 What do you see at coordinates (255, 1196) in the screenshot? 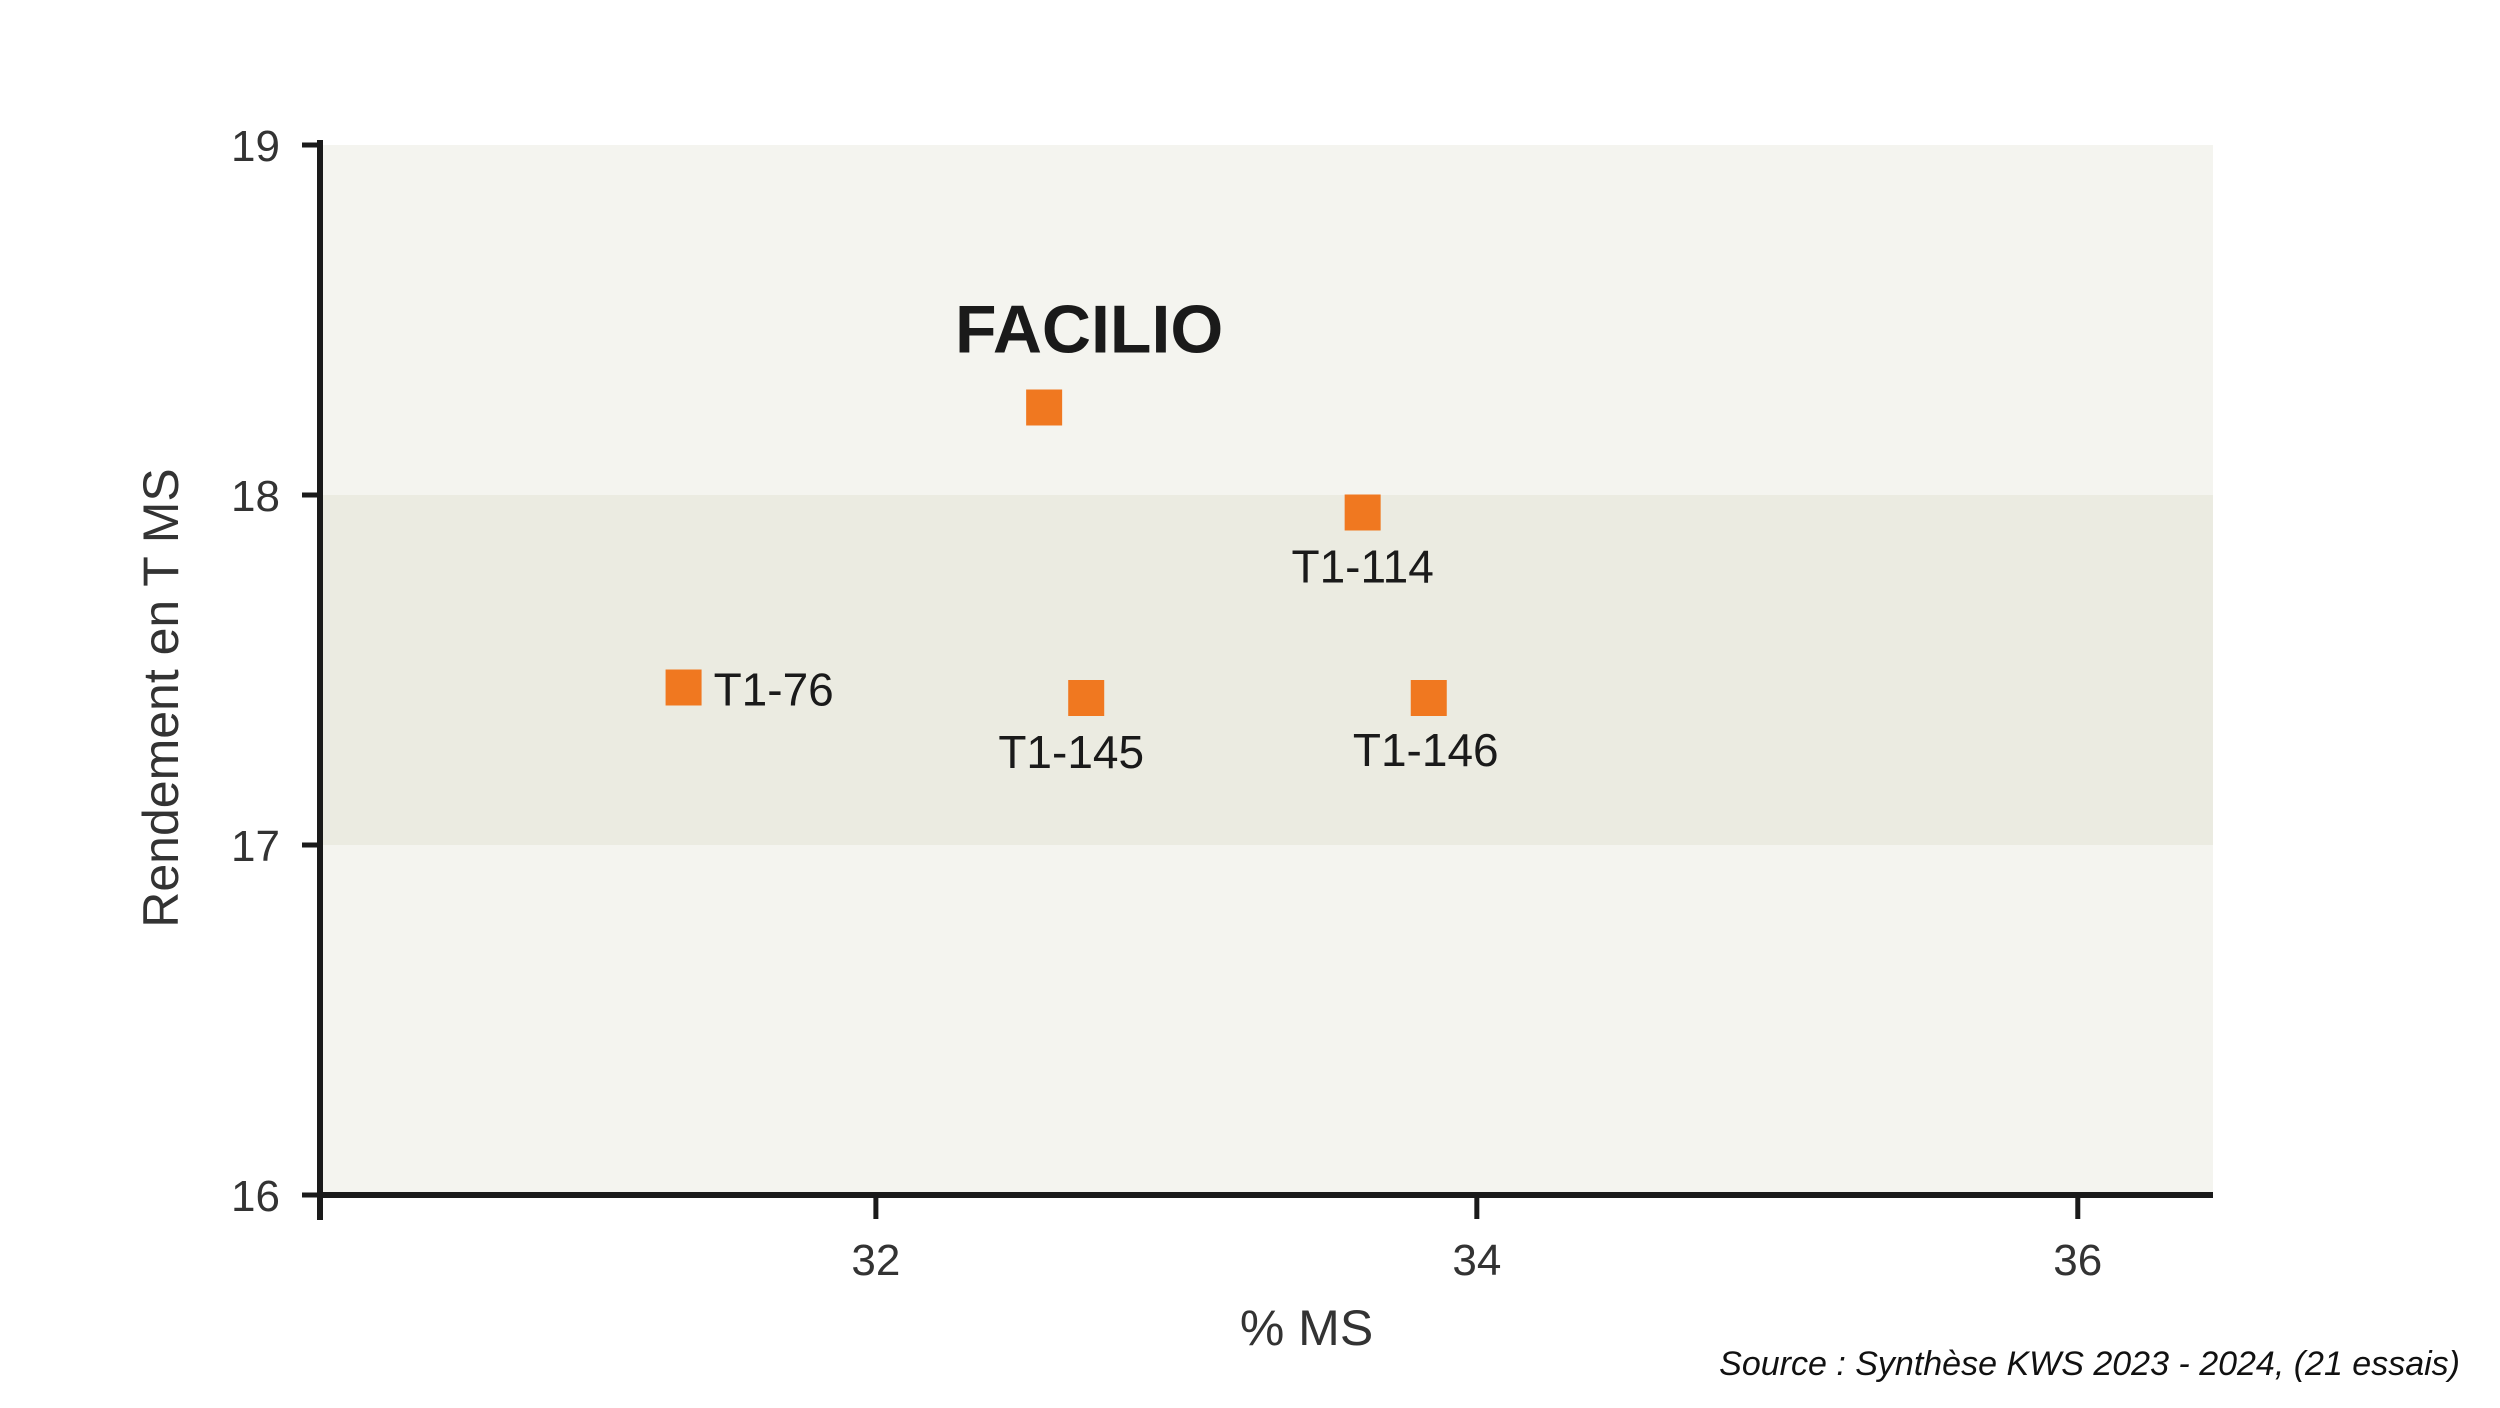
I see `y-tick-label: 16` at bounding box center [255, 1196].